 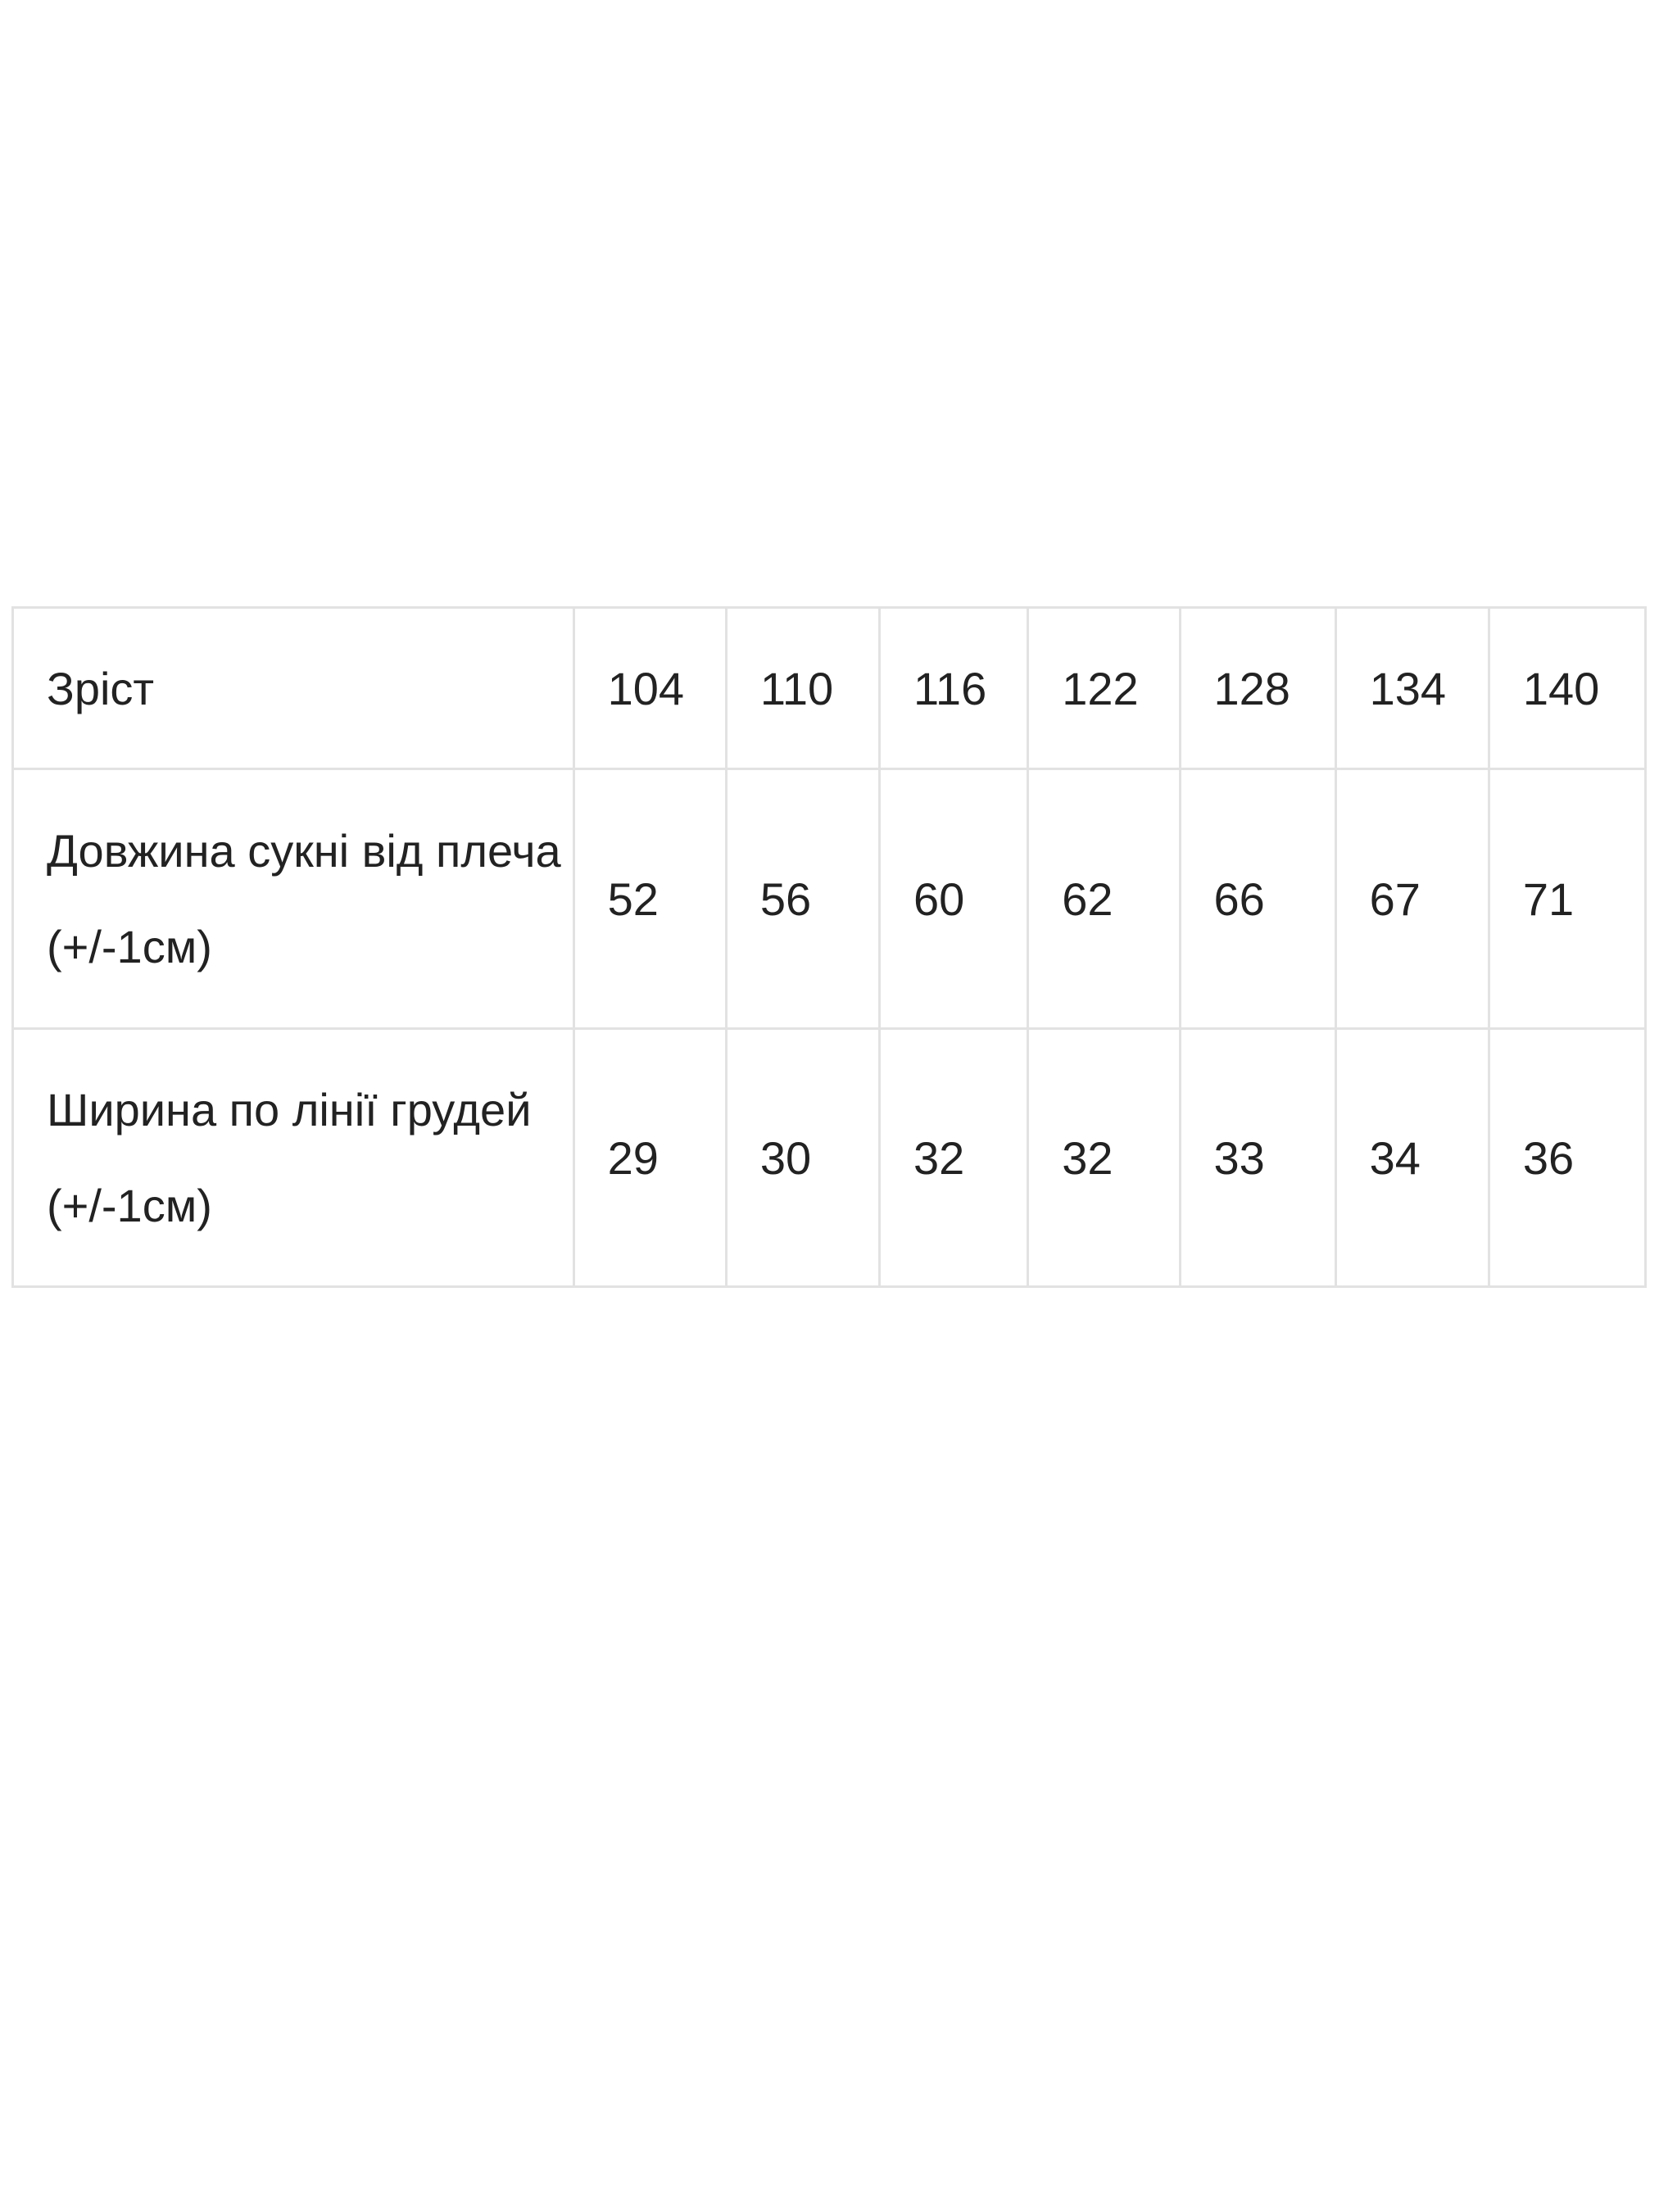 What do you see at coordinates (650, 688) in the screenshot?
I see `table-cell: 104` at bounding box center [650, 688].